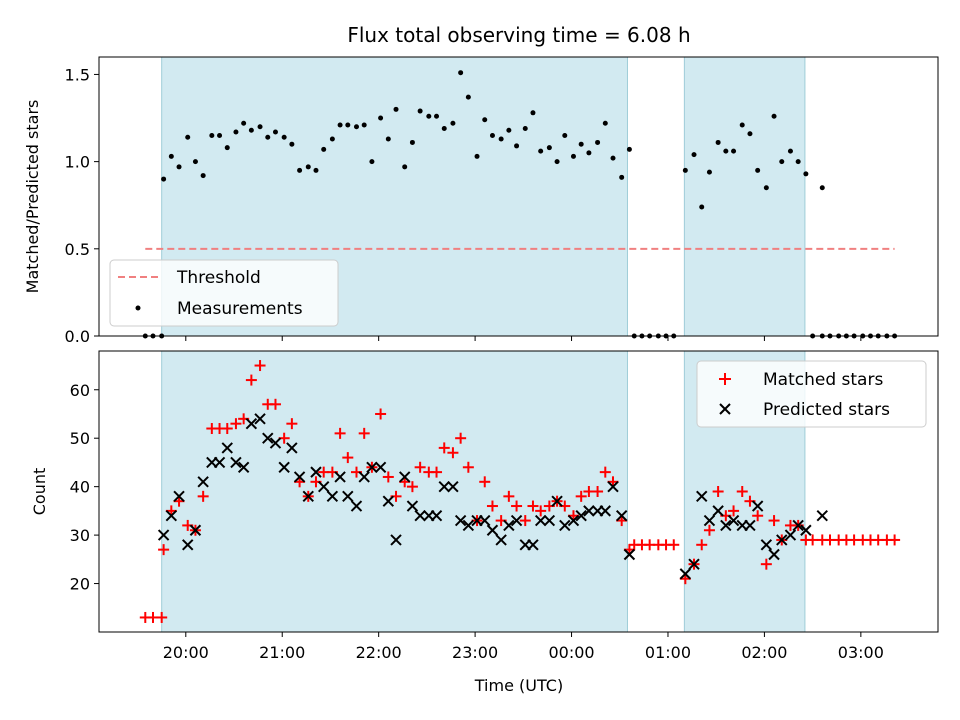 Image resolution: width=960 pixels, height=720 pixels. Describe the element at coordinates (475, 652) in the screenshot. I see `x-tick-label-3: 23:00` at that location.